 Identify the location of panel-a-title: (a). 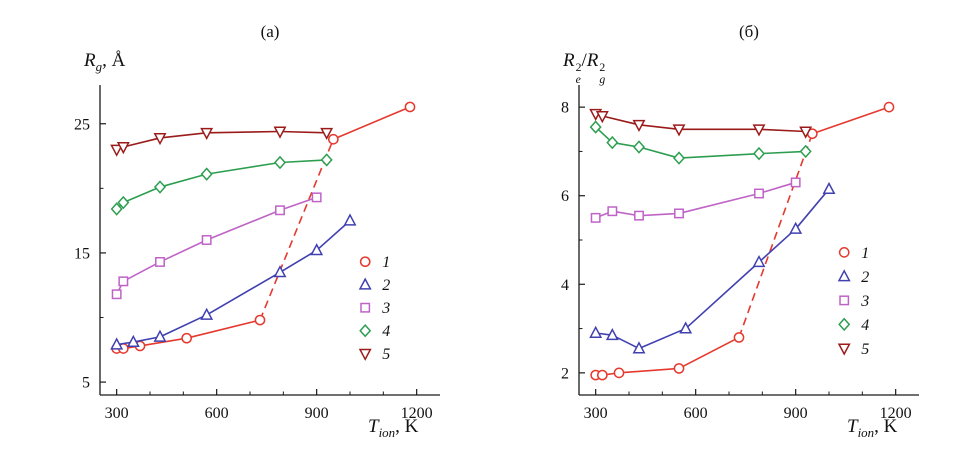
(270, 31).